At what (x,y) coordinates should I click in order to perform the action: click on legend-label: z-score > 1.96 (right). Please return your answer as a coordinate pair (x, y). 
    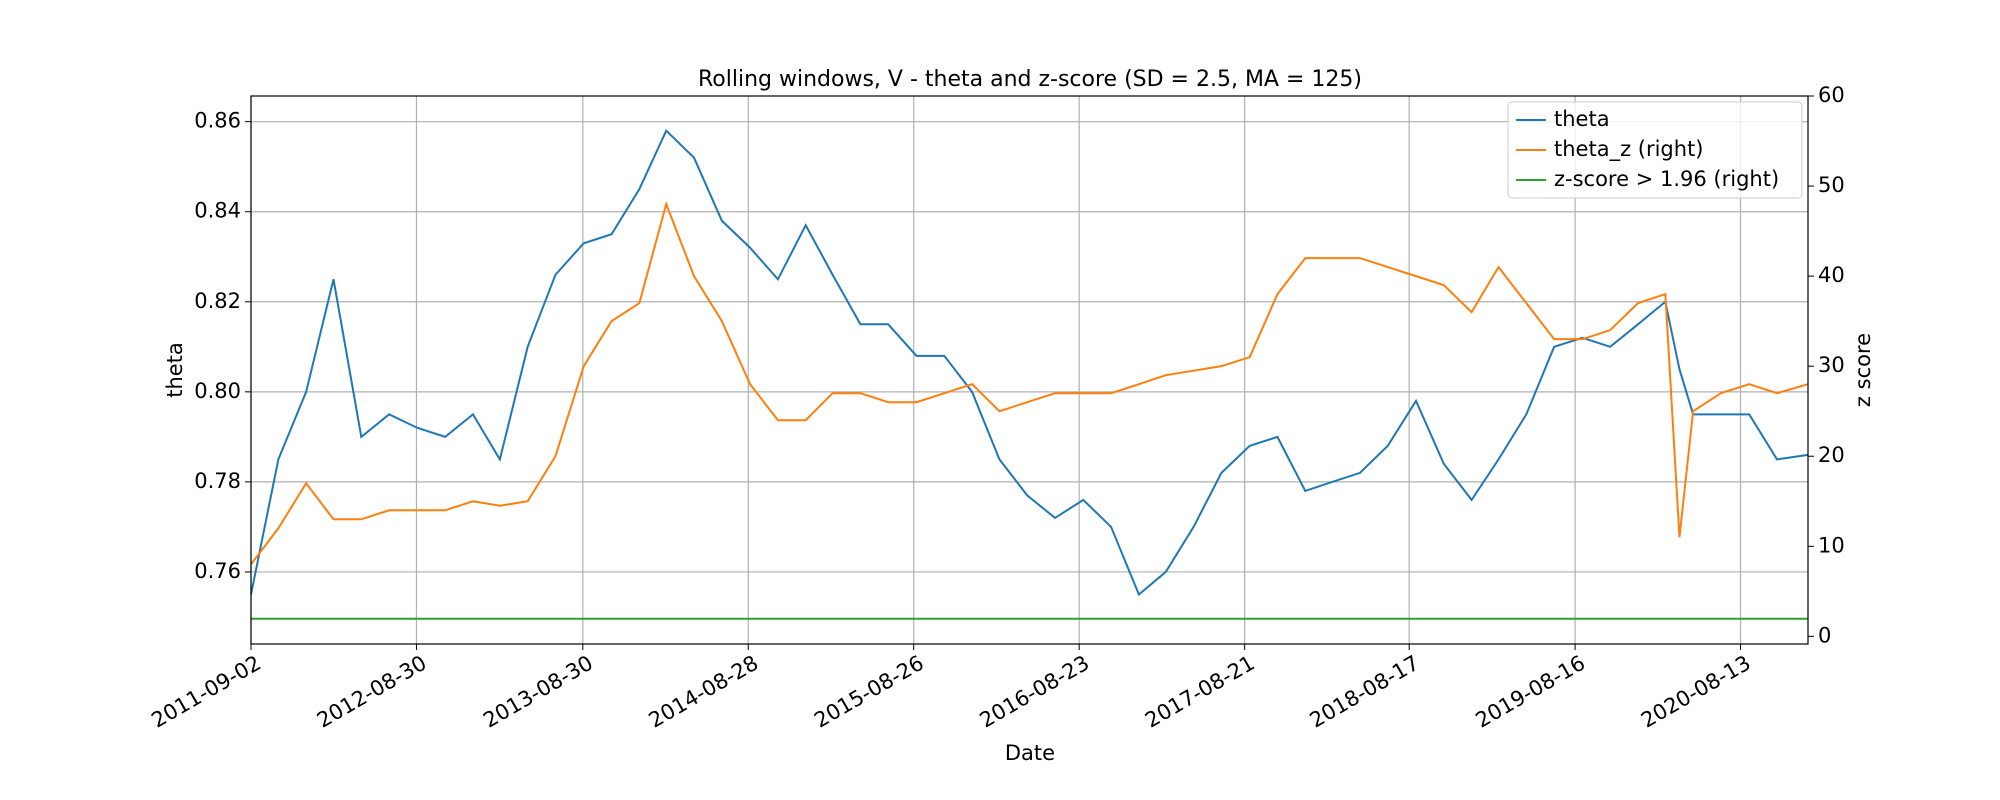
    Looking at the image, I should click on (1666, 179).